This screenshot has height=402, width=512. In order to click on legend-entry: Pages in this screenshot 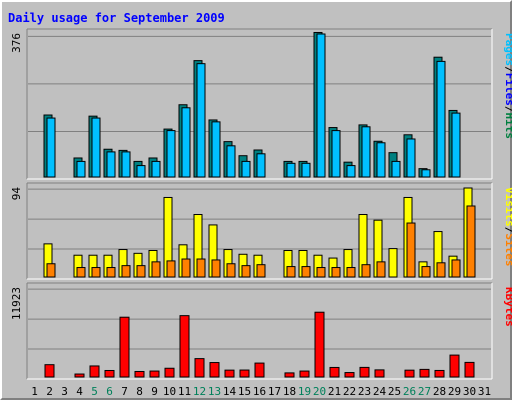, I will do `click(507, 49)`.